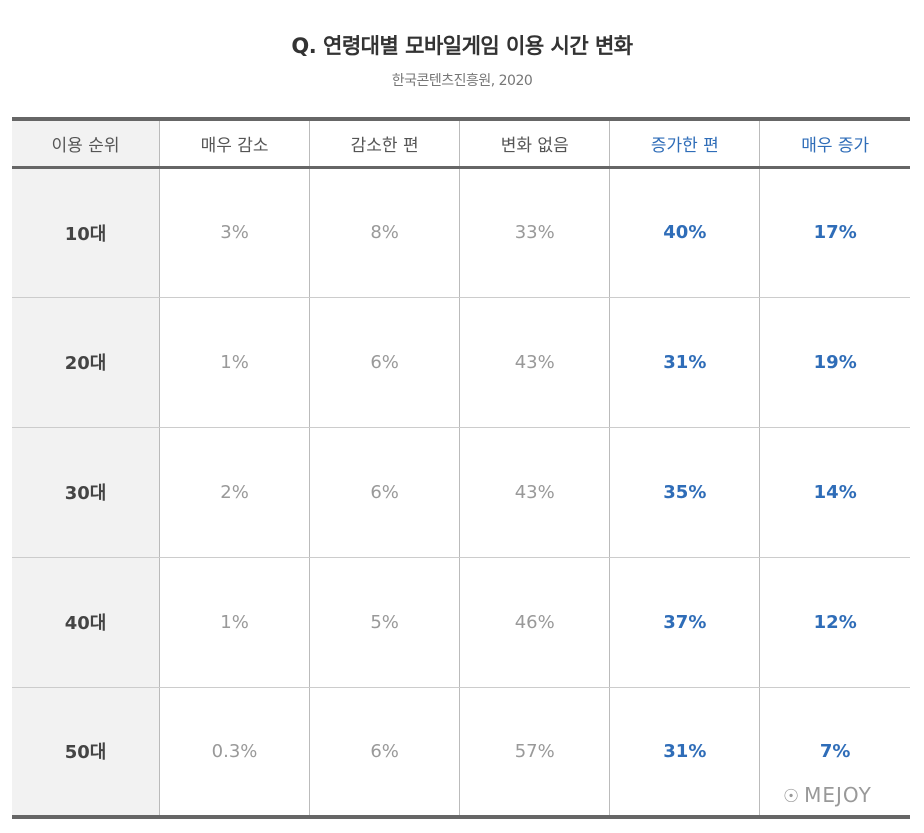  I want to click on row-label: 10대, so click(86, 232).